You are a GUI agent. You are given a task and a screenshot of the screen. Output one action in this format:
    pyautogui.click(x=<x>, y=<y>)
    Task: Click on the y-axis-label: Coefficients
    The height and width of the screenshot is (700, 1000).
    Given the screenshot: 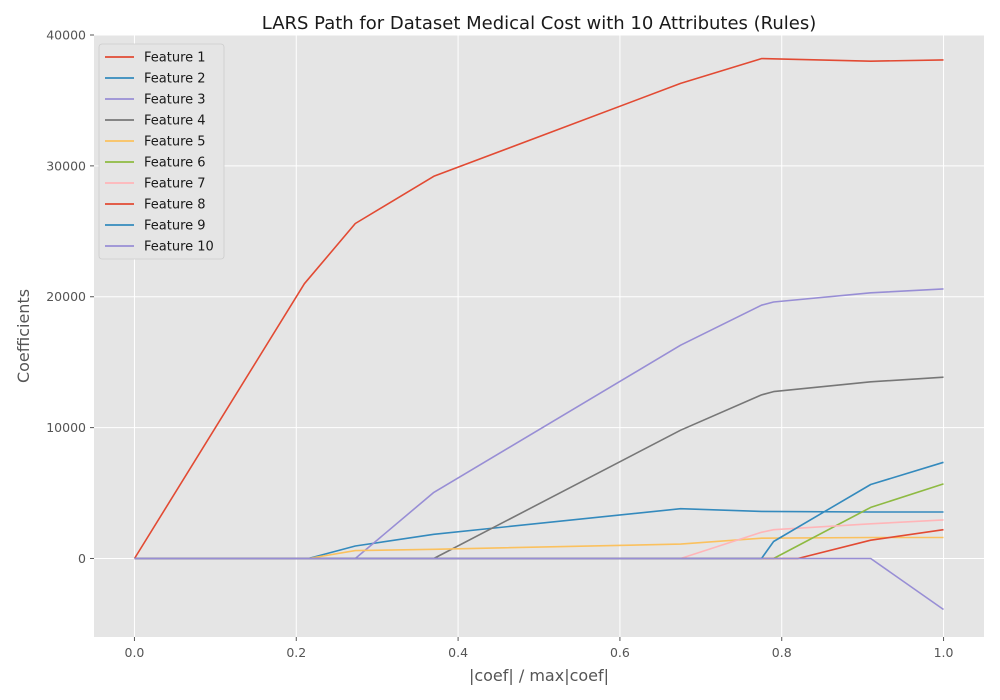 What is the action you would take?
    pyautogui.click(x=23, y=336)
    